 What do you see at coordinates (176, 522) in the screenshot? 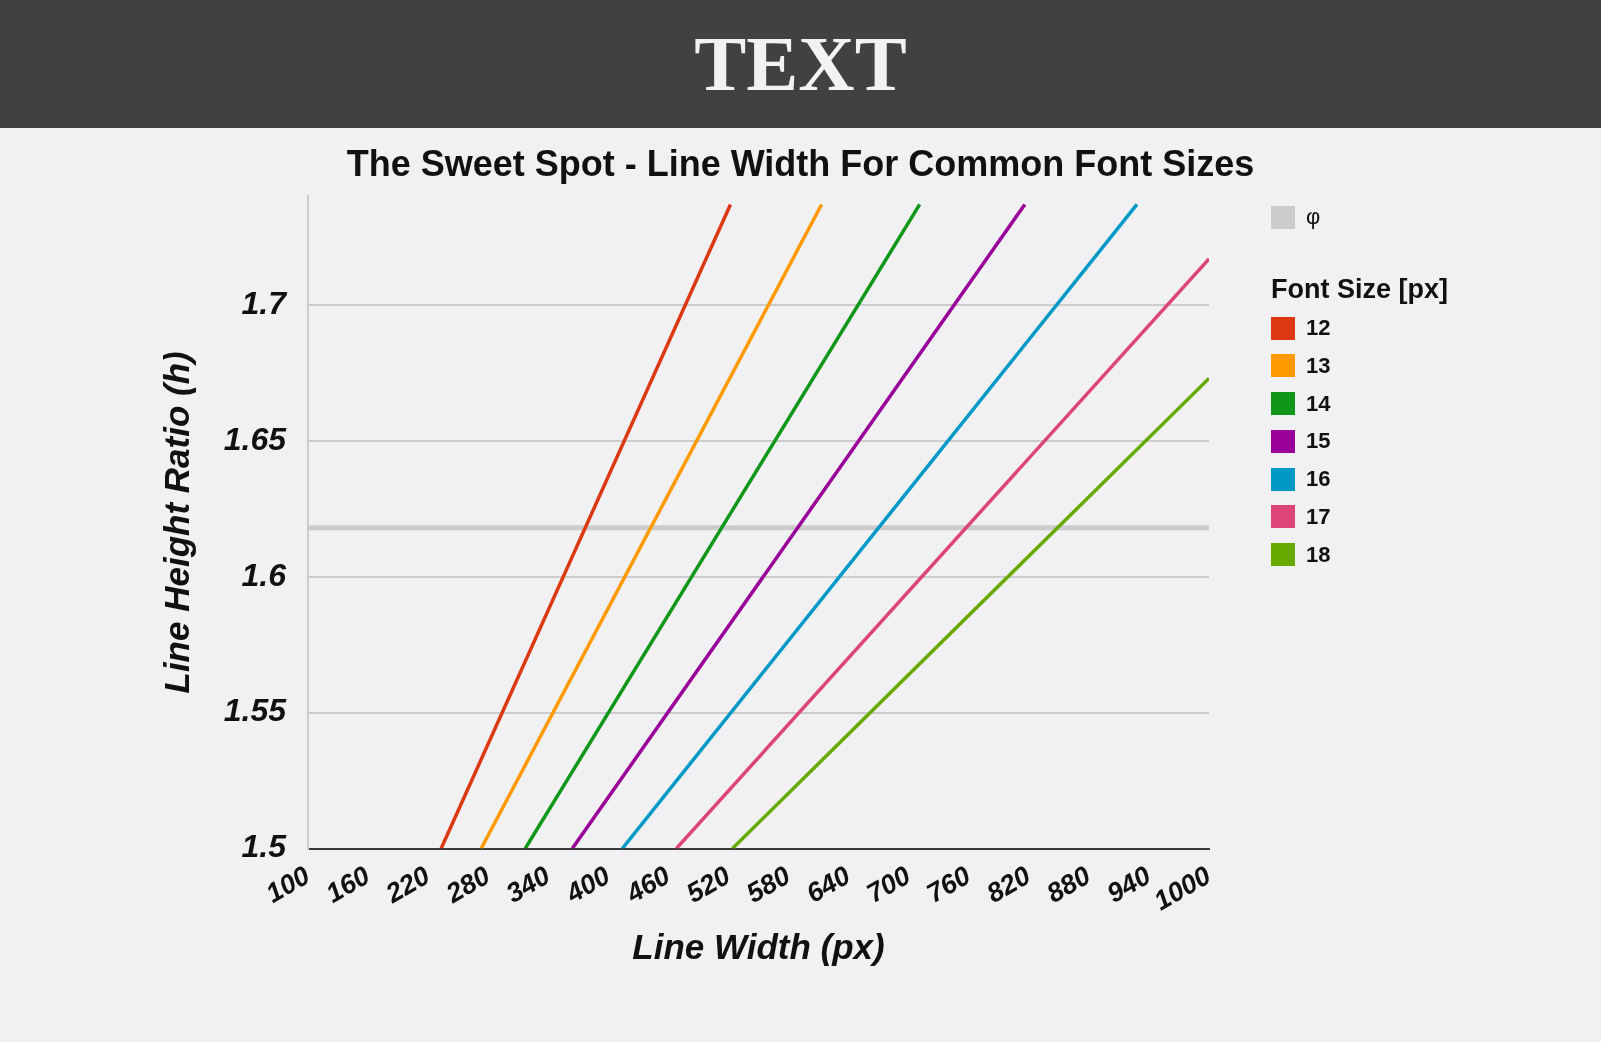
I see `y-axis-title: Line Height Ratio (h)` at bounding box center [176, 522].